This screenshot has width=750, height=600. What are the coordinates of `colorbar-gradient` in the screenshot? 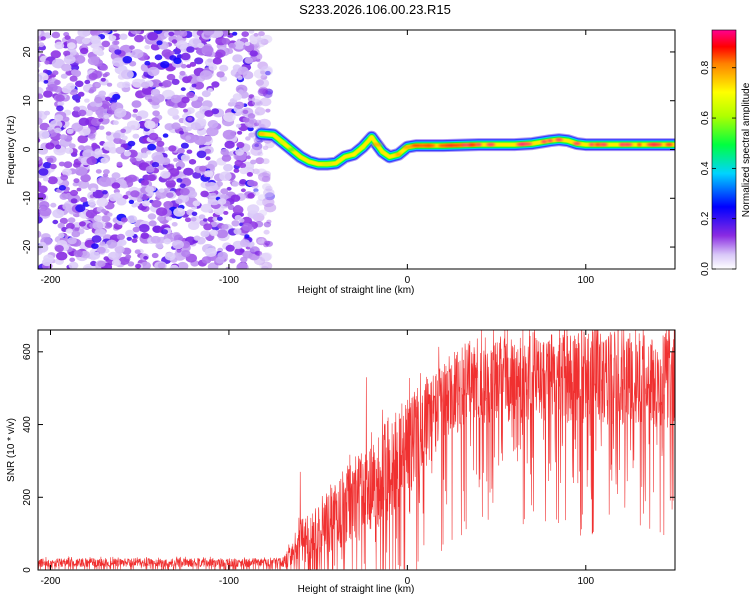 It's located at (724, 149).